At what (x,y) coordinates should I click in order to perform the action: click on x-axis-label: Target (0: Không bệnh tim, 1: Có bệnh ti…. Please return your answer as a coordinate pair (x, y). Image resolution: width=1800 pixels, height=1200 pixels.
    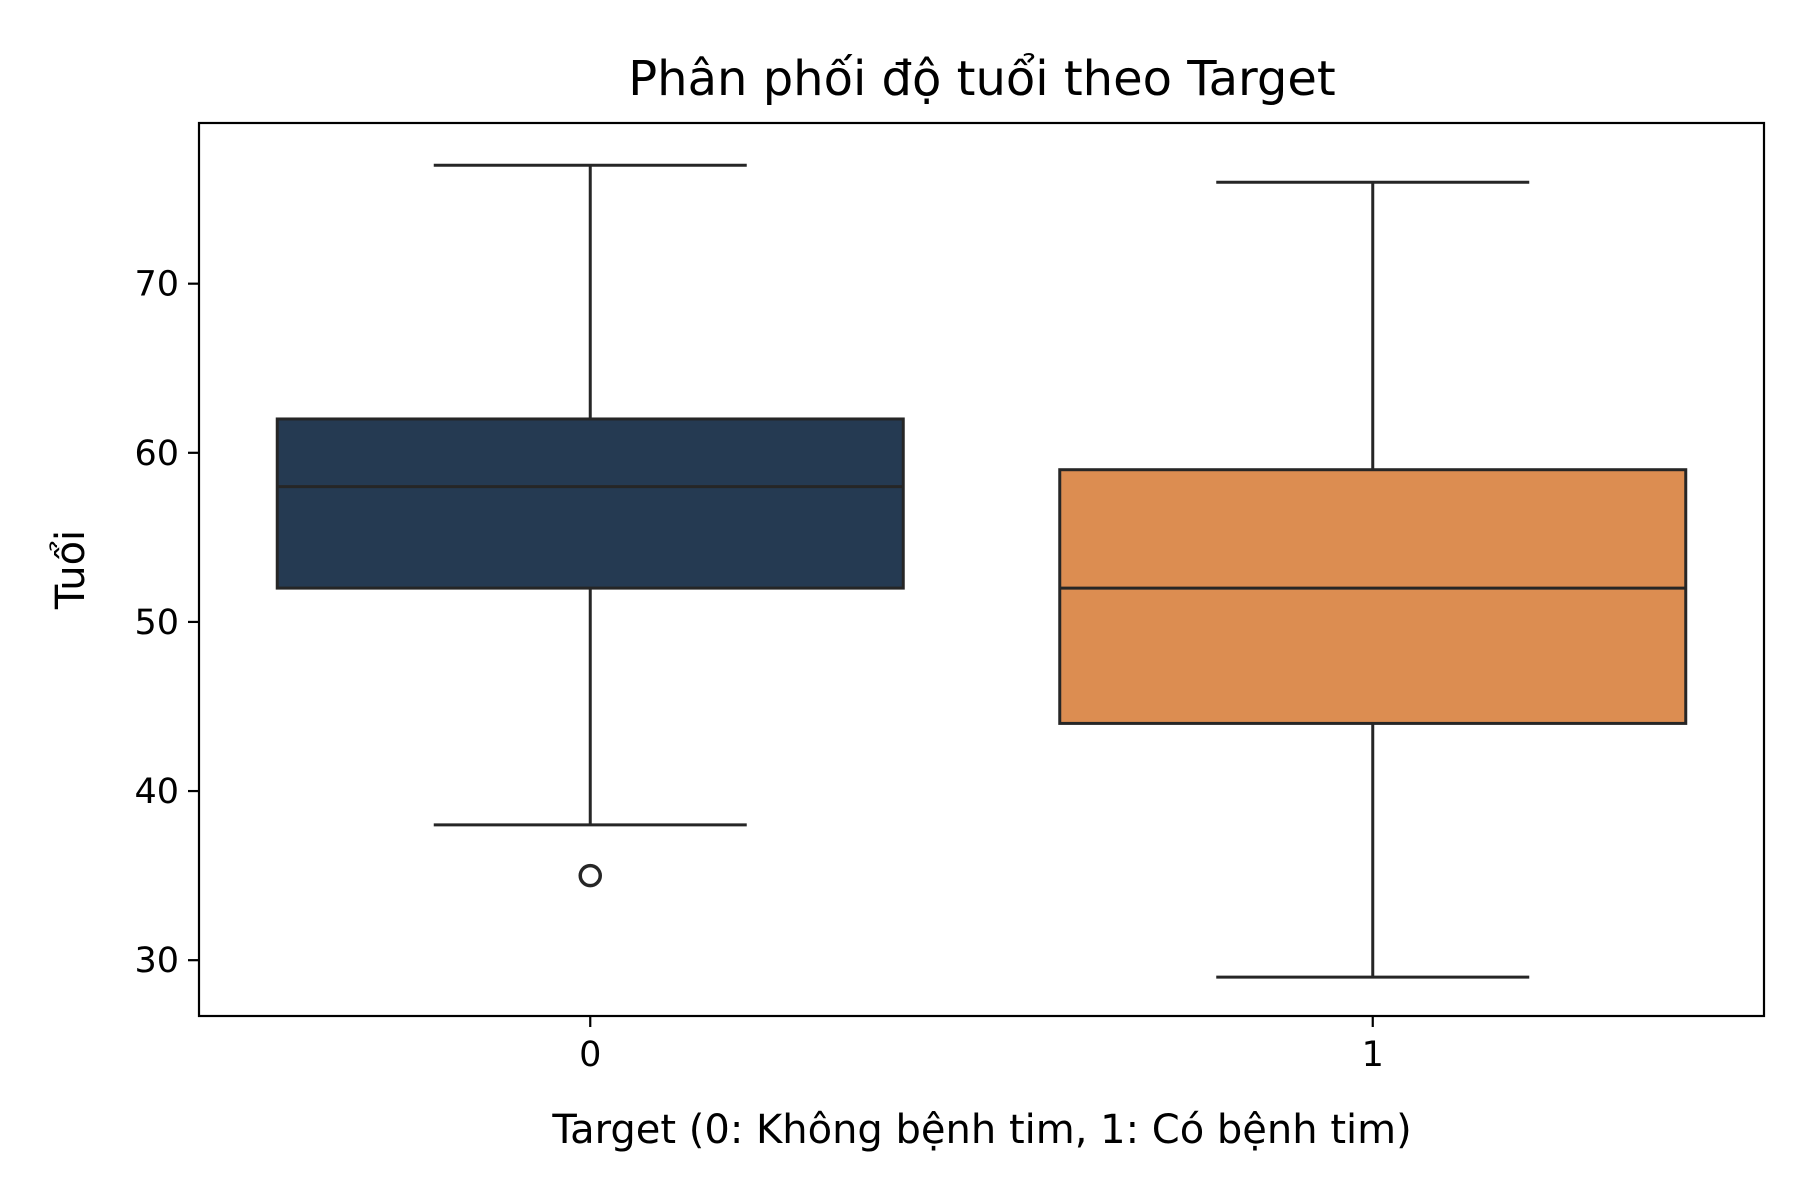
    Looking at the image, I should click on (981, 1130).